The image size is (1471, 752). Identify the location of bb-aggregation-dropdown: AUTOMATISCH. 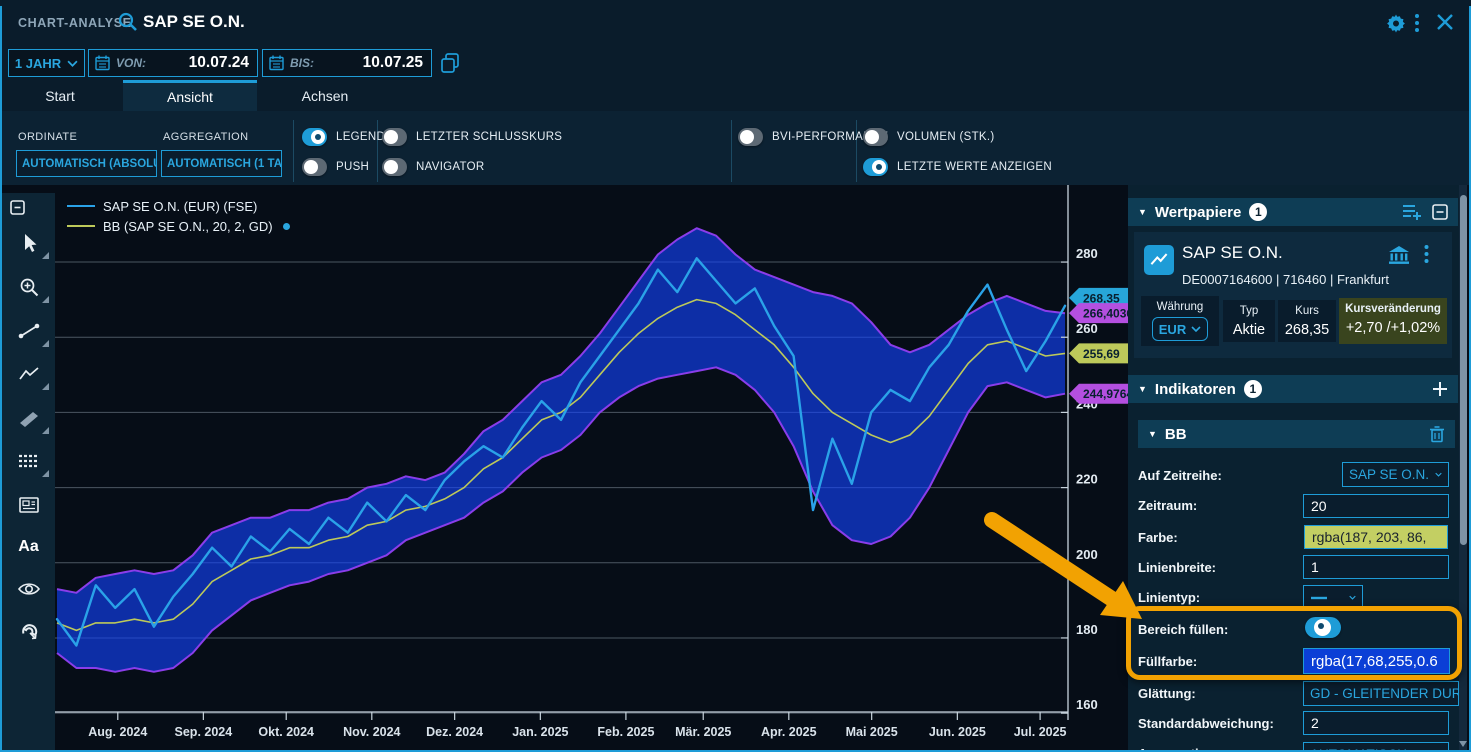
(1376, 747).